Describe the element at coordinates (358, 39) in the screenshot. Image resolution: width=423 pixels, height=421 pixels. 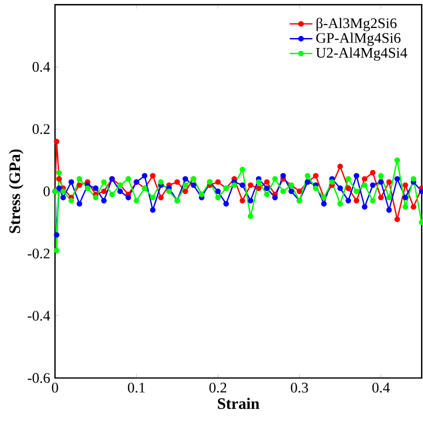
I see `legend-label: GP-AlMg4Si6` at that location.